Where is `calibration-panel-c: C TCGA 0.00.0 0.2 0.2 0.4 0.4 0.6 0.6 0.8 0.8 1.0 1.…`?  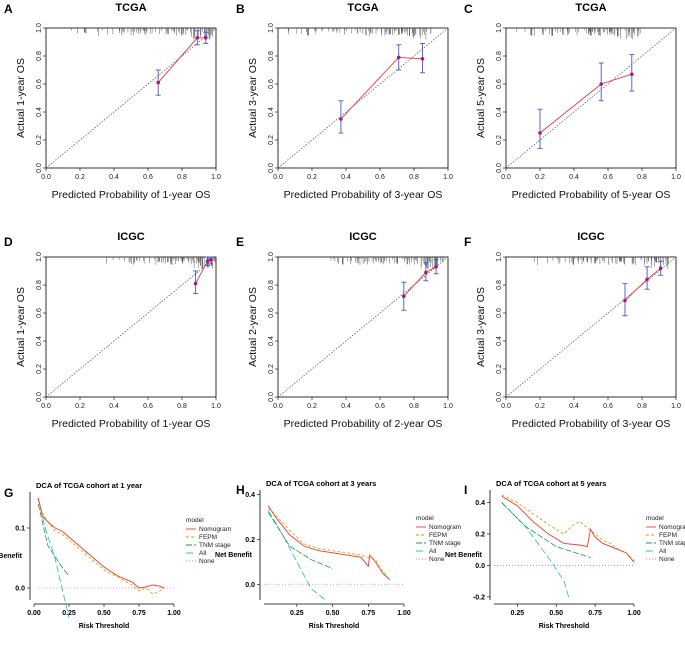
calibration-panel-c: C TCGA 0.00.0 0.2 0.2 0.4 0.4 0.6 0.6 0.8 0.8 1.0 1.… is located at coordinates (572, 101).